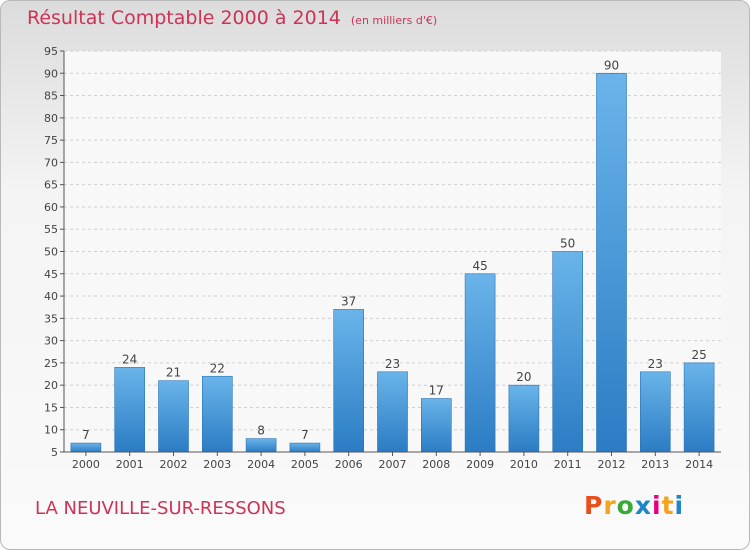 The image size is (750, 550). Describe the element at coordinates (174, 464) in the screenshot. I see `x-tick-label: 2002` at that location.